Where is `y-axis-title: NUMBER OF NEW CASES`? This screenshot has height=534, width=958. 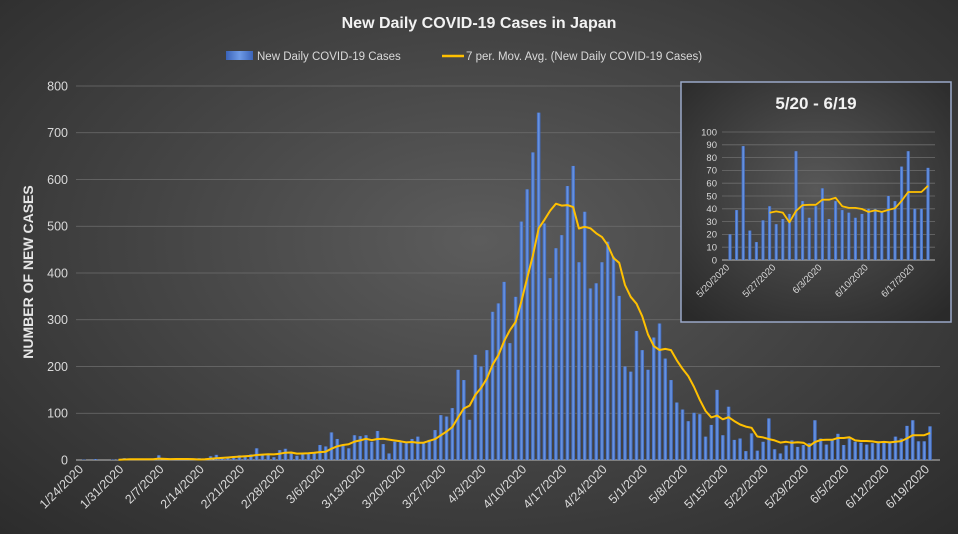 y-axis-title: NUMBER OF NEW CASES is located at coordinates (28, 271).